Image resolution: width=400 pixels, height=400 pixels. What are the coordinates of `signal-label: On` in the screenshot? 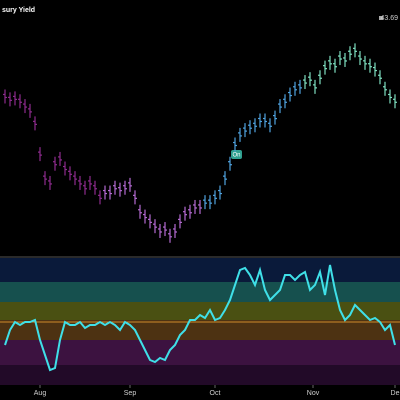 It's located at (236, 156).